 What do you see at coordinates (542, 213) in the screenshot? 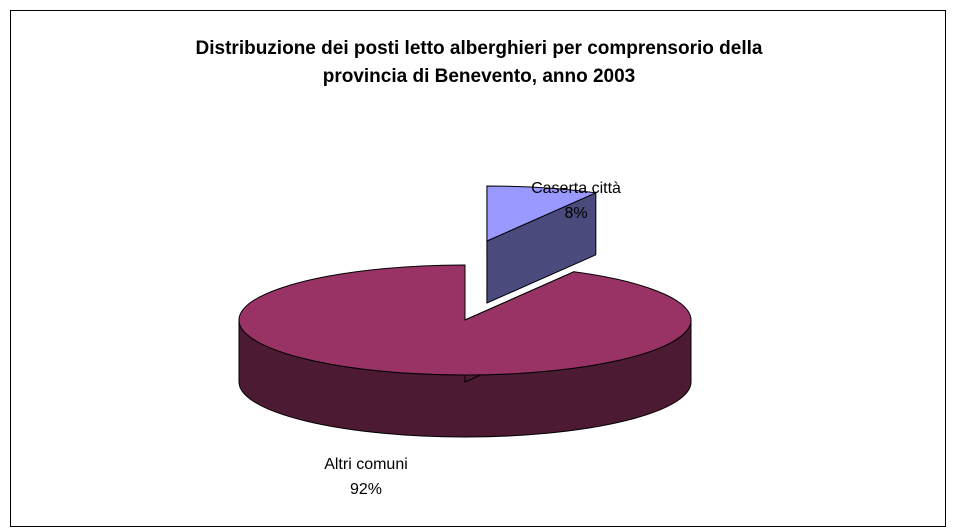
I see `pie-slice-caserta-citt` at bounding box center [542, 213].